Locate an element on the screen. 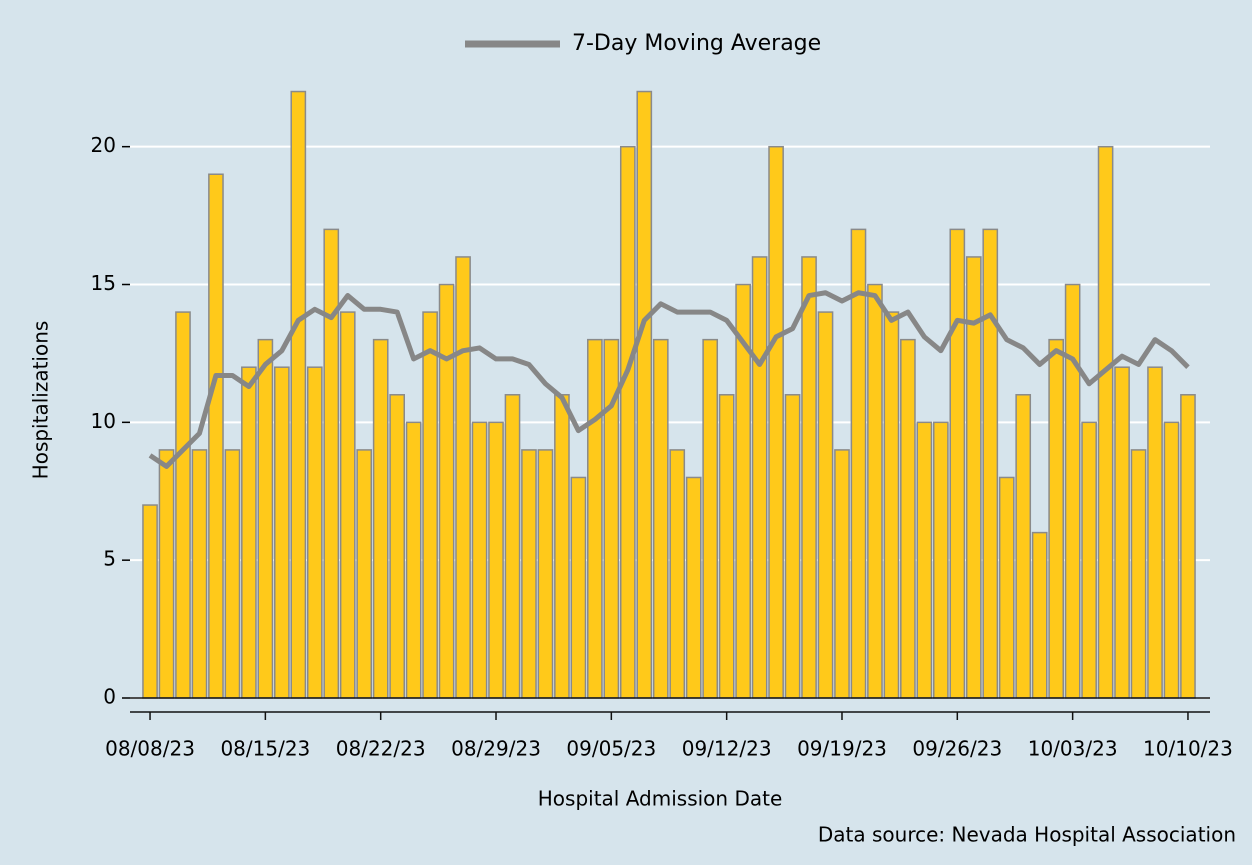 This screenshot has height=865, width=1252. y-tick-label: 0 is located at coordinates (109, 697).